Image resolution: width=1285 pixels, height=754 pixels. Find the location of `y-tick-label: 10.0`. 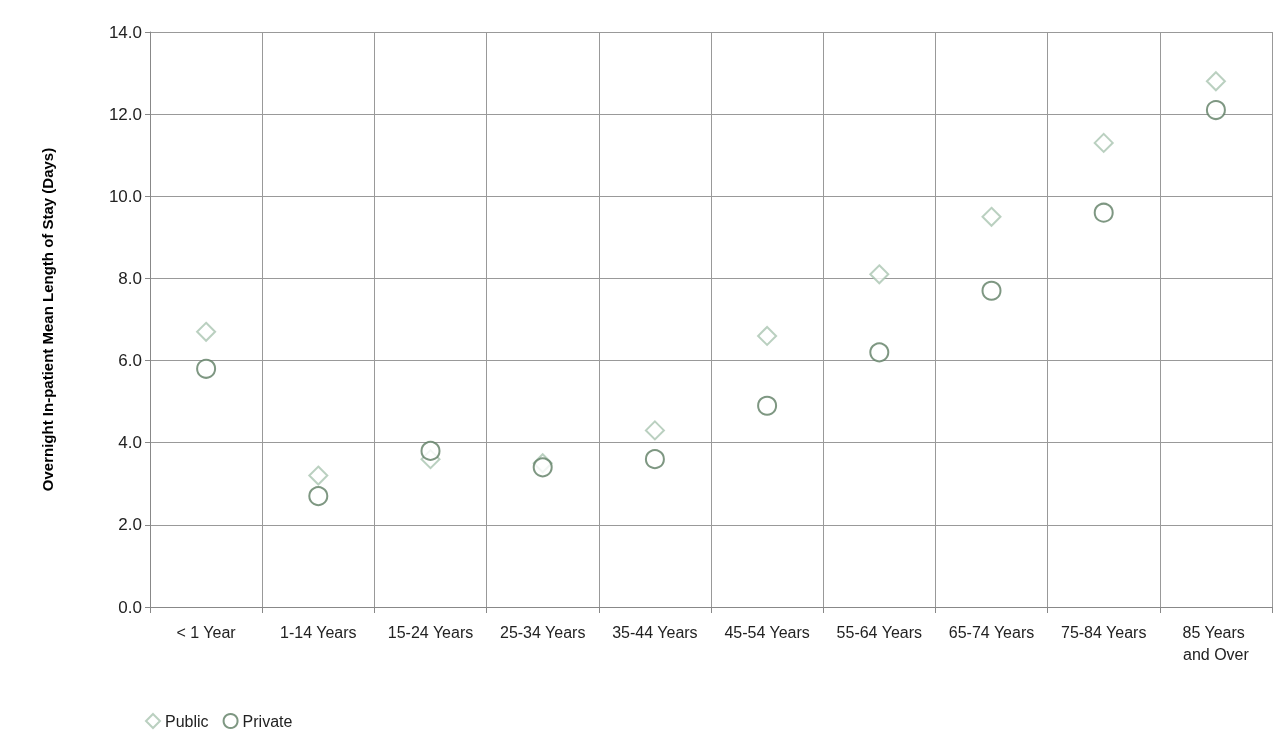

y-tick-label: 10.0 is located at coordinates (125, 196).